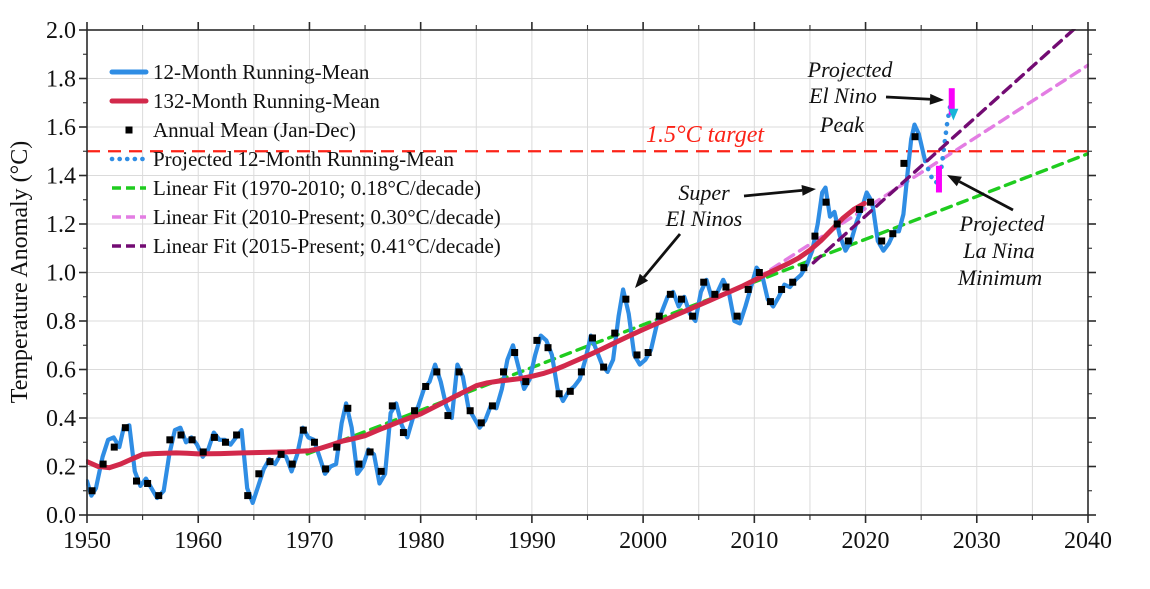 The width and height of the screenshot is (1150, 589). Describe the element at coordinates (977, 541) in the screenshot. I see `x-tick-label: 2030` at that location.